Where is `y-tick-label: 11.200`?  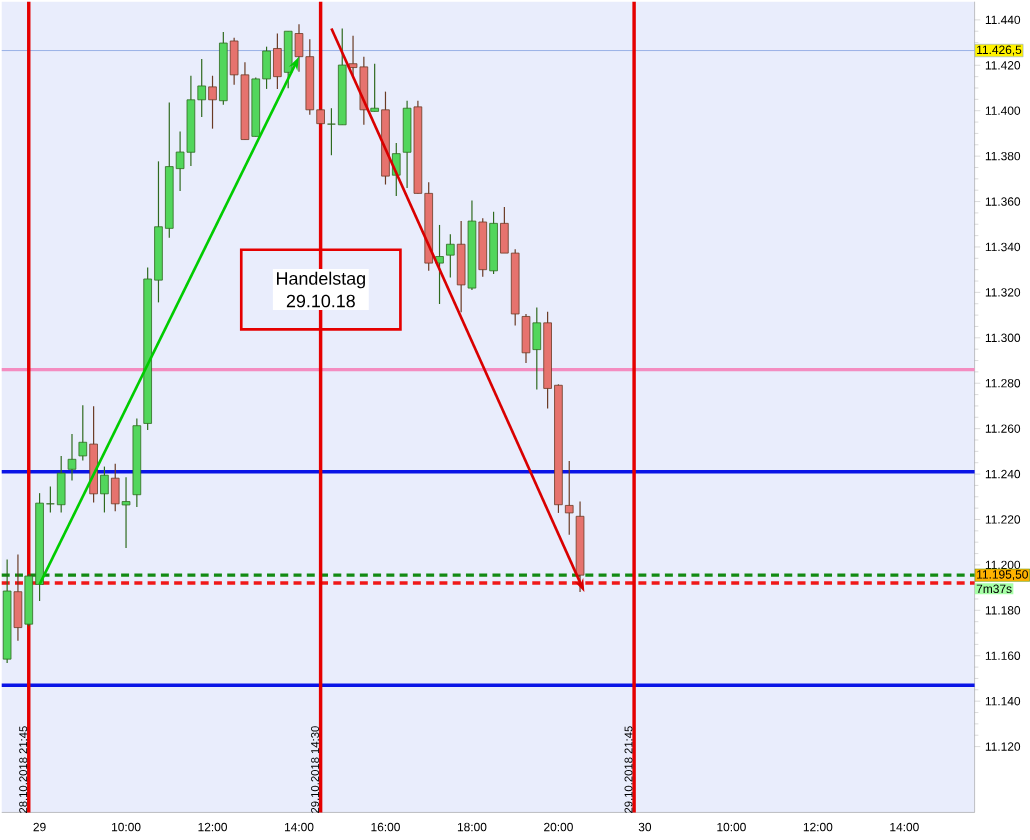 y-tick-label: 11.200 is located at coordinates (1003, 564).